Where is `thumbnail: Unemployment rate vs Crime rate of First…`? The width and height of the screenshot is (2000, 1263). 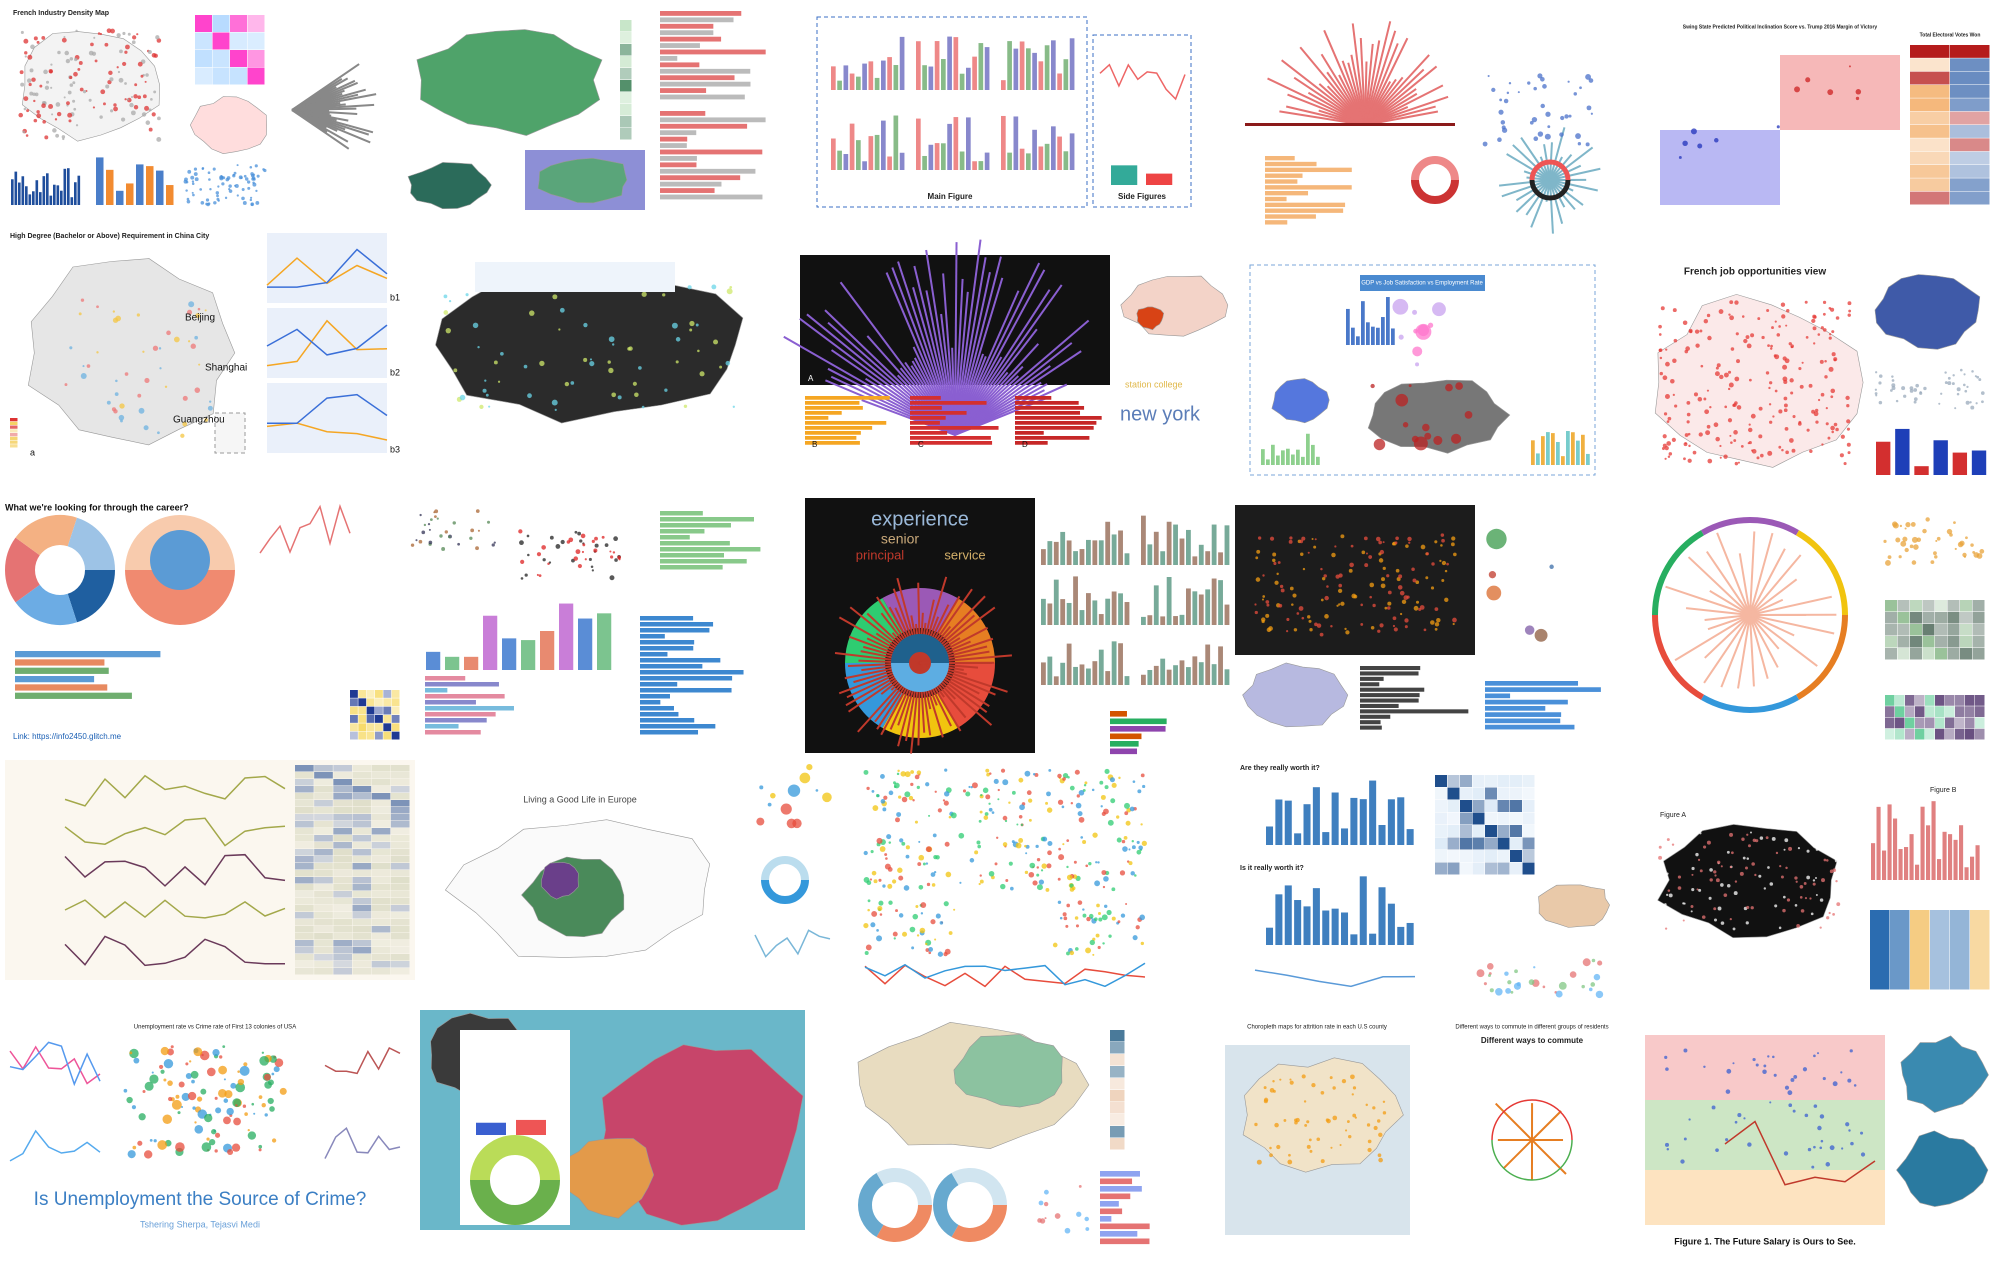 thumbnail: Unemployment rate vs Crime rate of First… is located at coordinates (205, 1127).